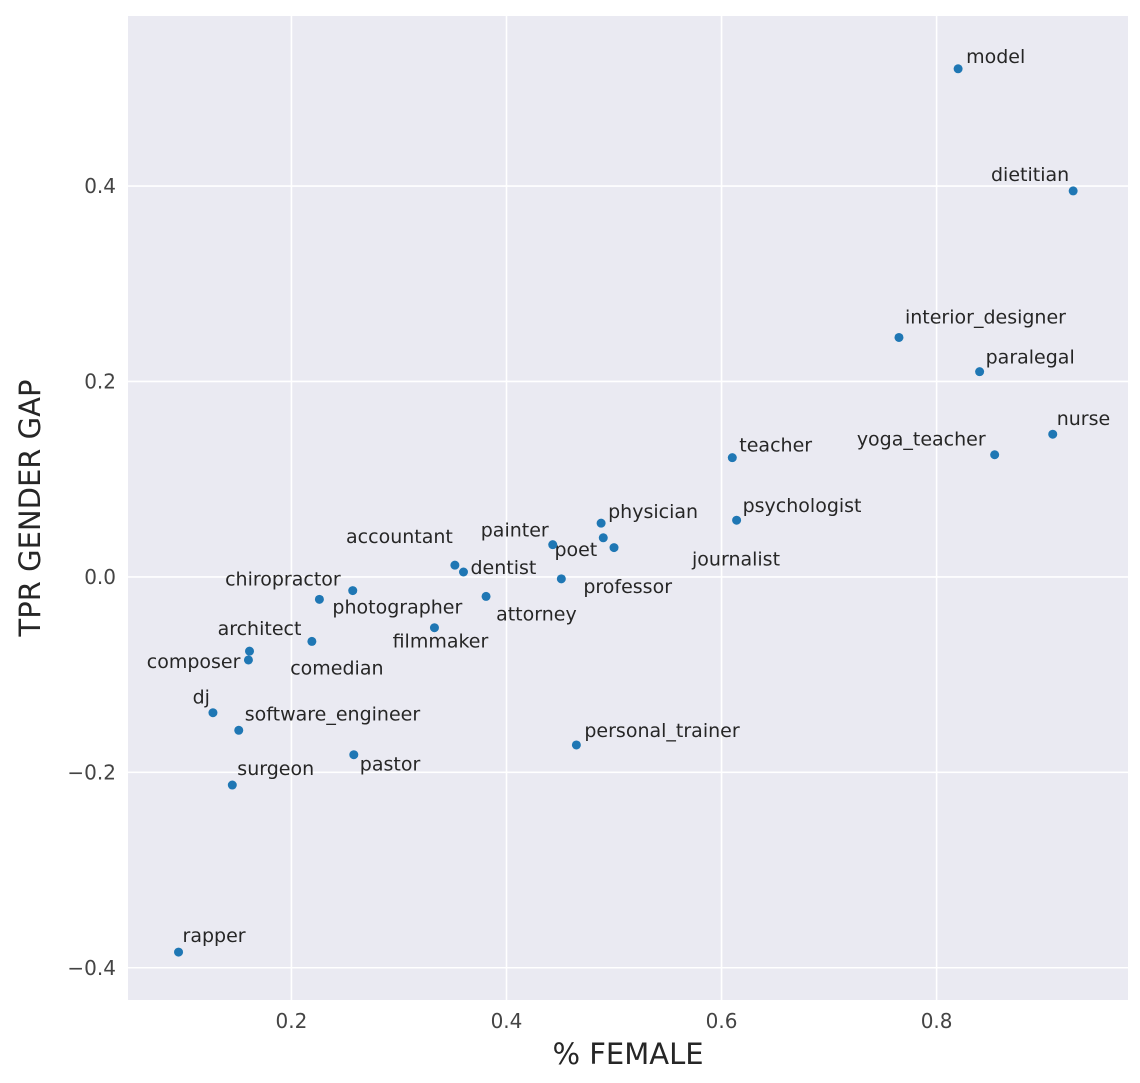 The height and width of the screenshot is (1083, 1140). What do you see at coordinates (194, 662) in the screenshot?
I see `label-composer: composer` at bounding box center [194, 662].